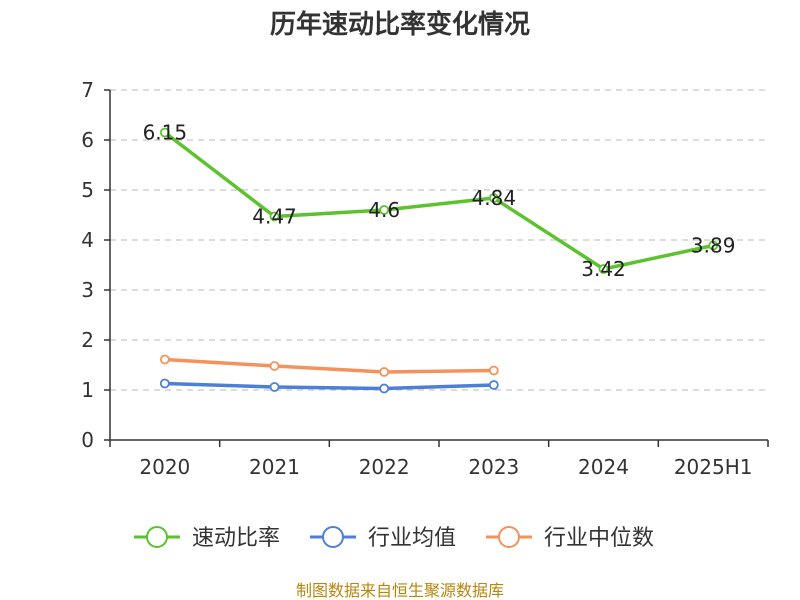  What do you see at coordinates (87, 240) in the screenshot?
I see `y-tick-label: 4` at bounding box center [87, 240].